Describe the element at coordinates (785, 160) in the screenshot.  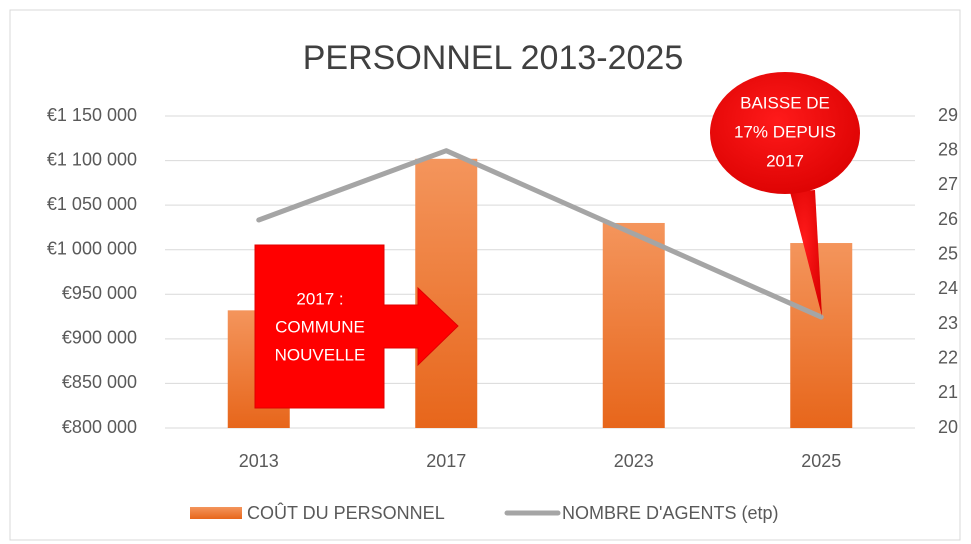
I see `annotation-text: 2017` at that location.